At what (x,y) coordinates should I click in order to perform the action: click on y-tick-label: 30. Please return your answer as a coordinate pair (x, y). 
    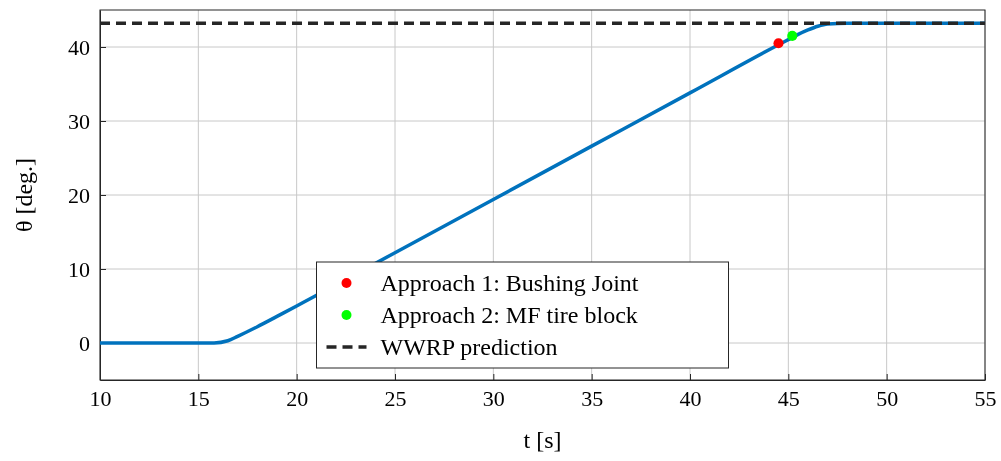
    Looking at the image, I should click on (79, 121).